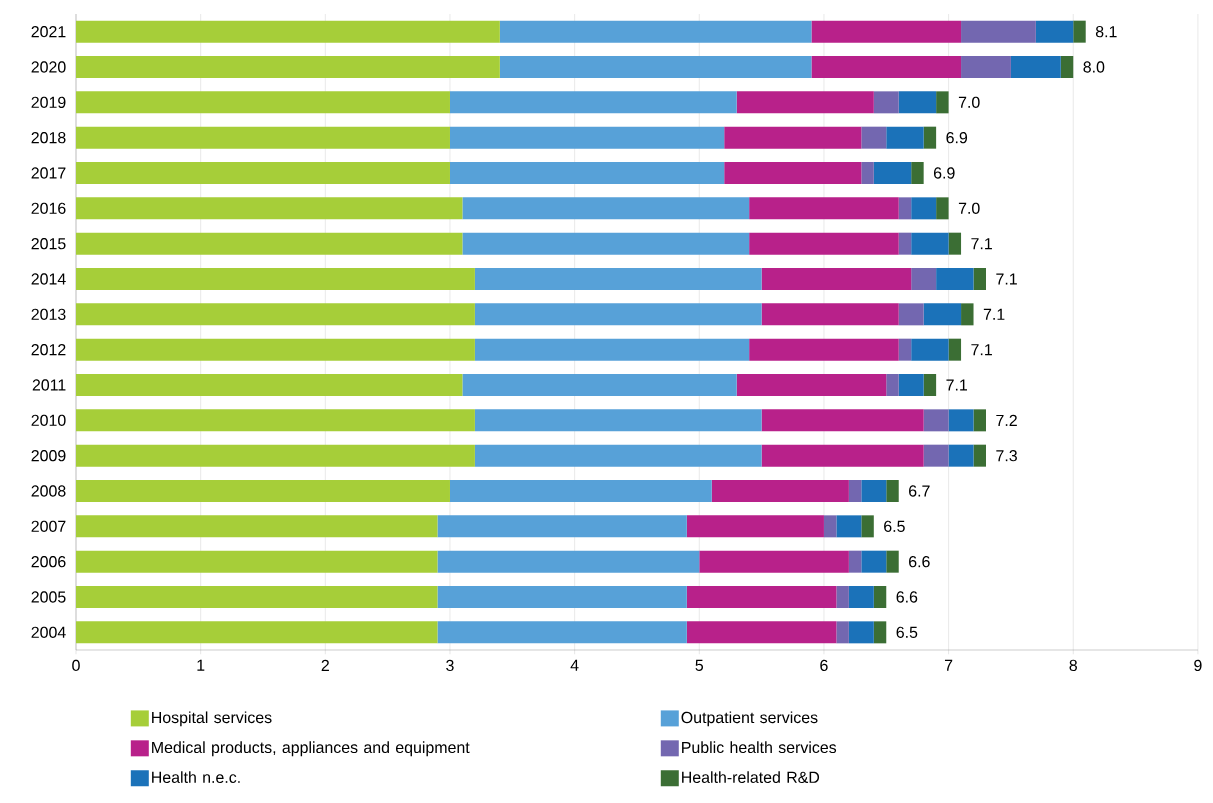 The height and width of the screenshot is (803, 1213). Describe the element at coordinates (48, 314) in the screenshot. I see `y-tick-label: 2013` at that location.